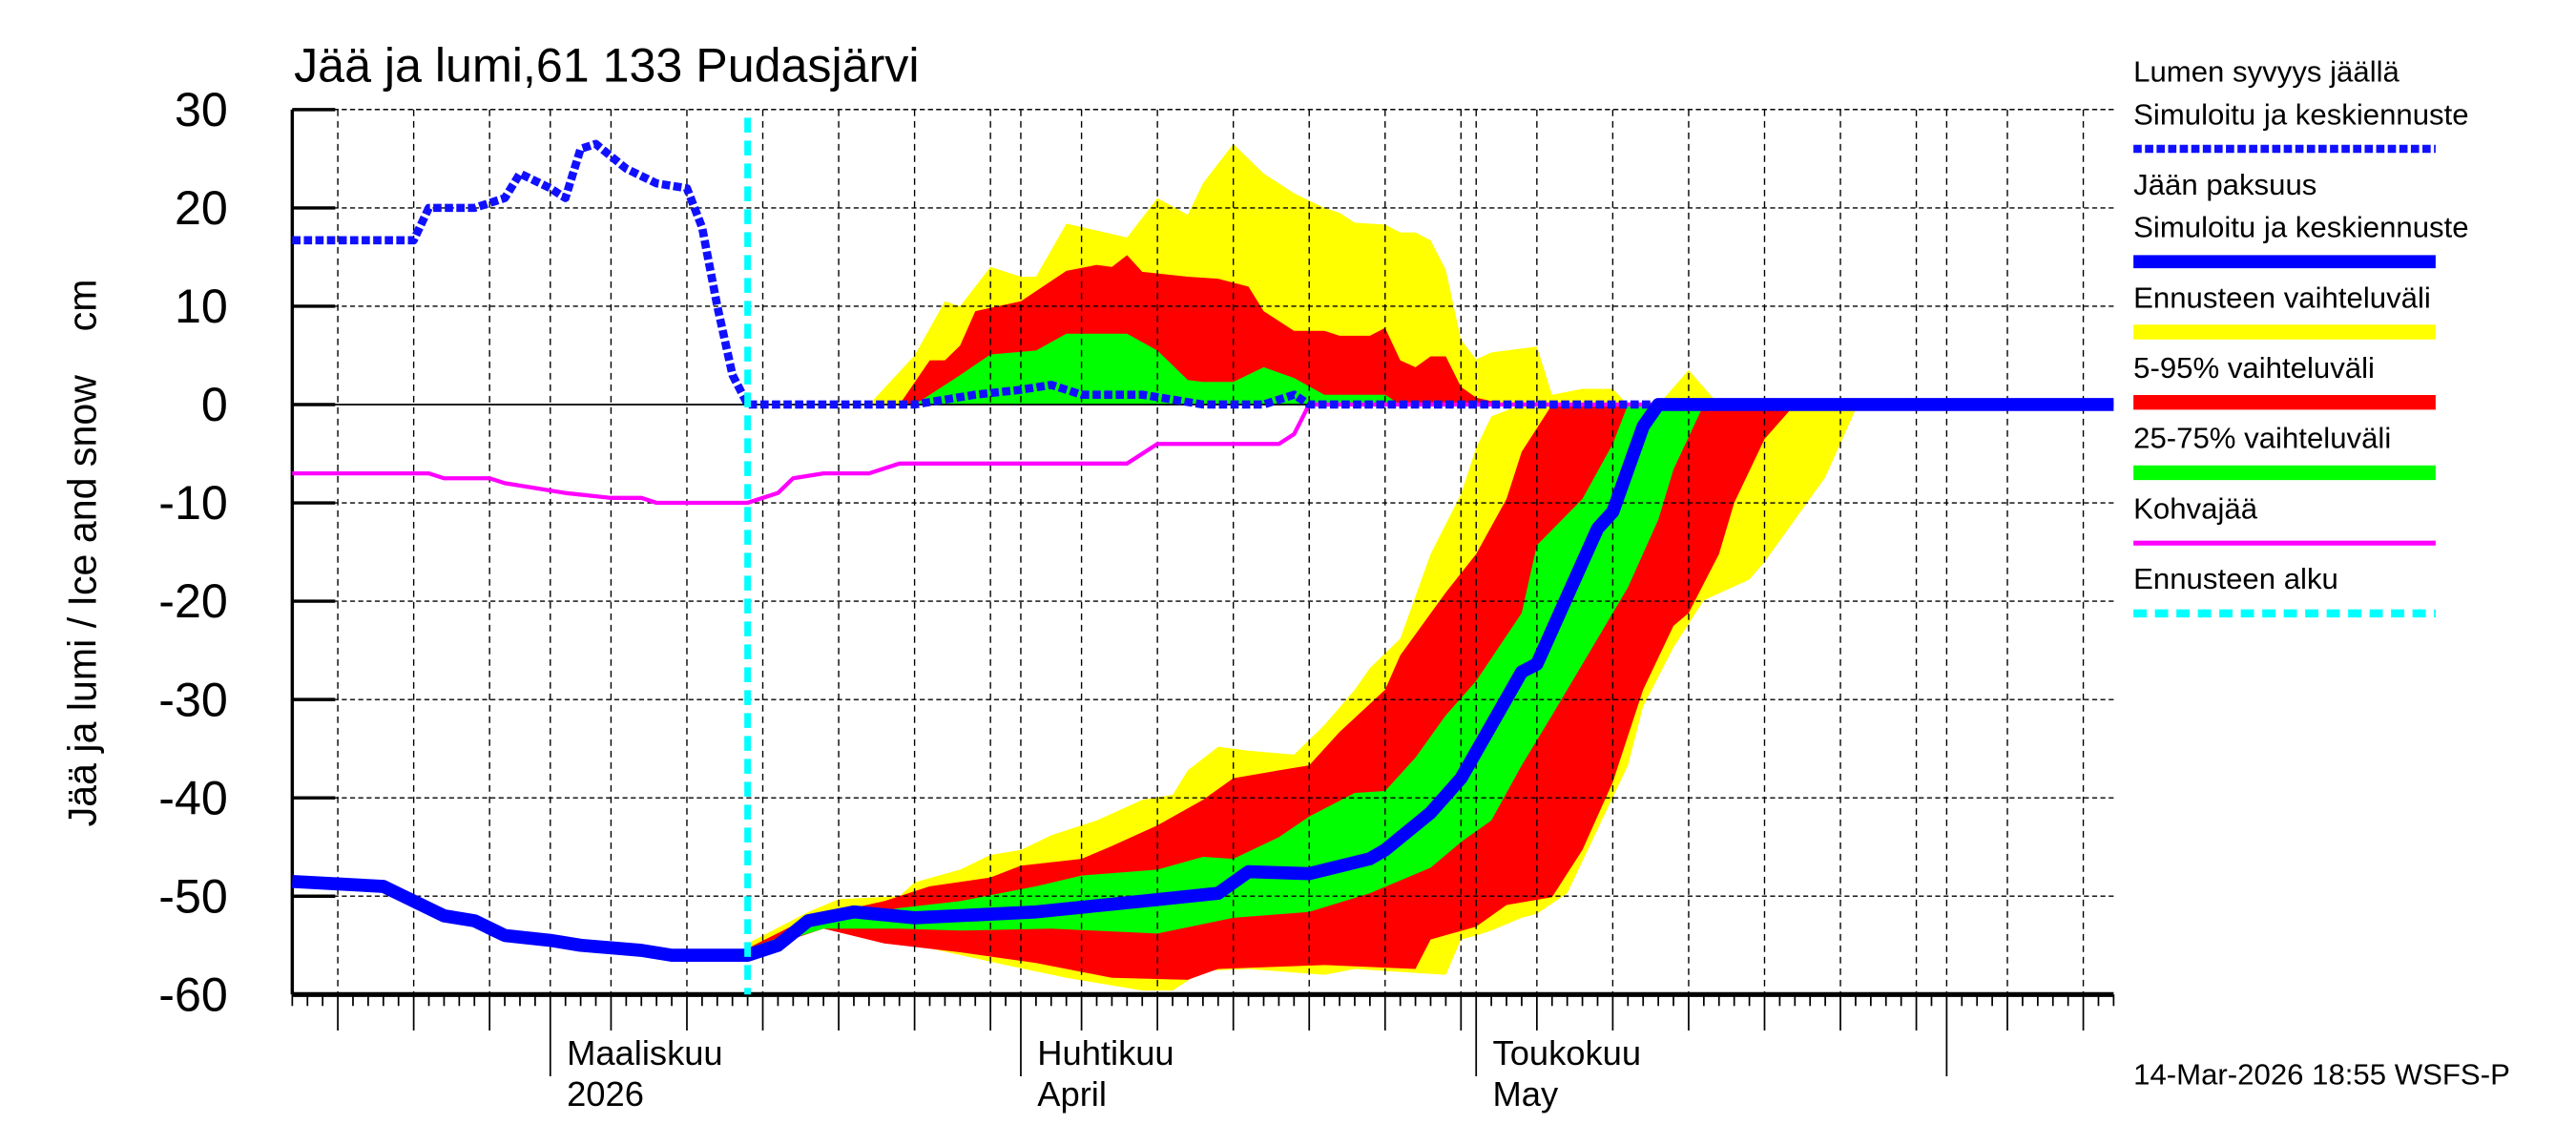 The height and width of the screenshot is (1145, 2576). I want to click on legend-label: Jään paksuus, so click(2224, 185).